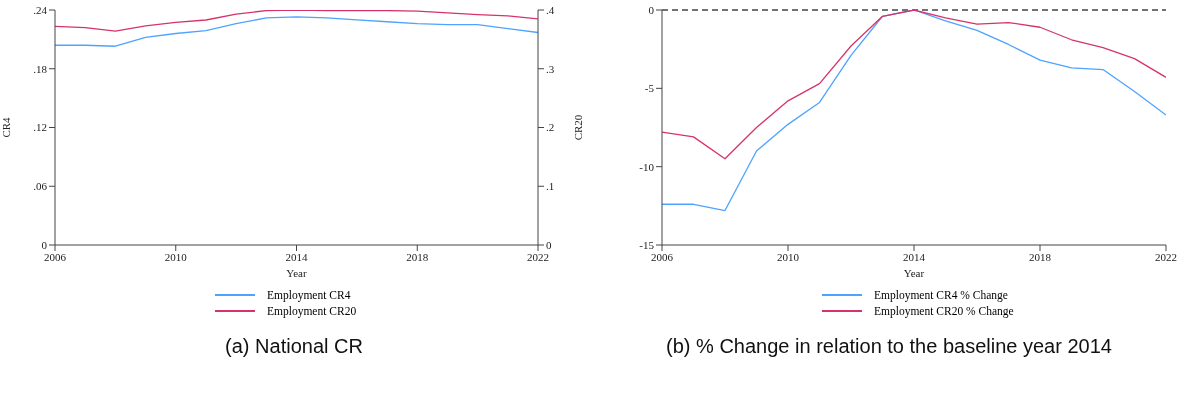 This screenshot has height=405, width=1196. I want to click on legend-label: Employment CR4 % Change, so click(941, 295).